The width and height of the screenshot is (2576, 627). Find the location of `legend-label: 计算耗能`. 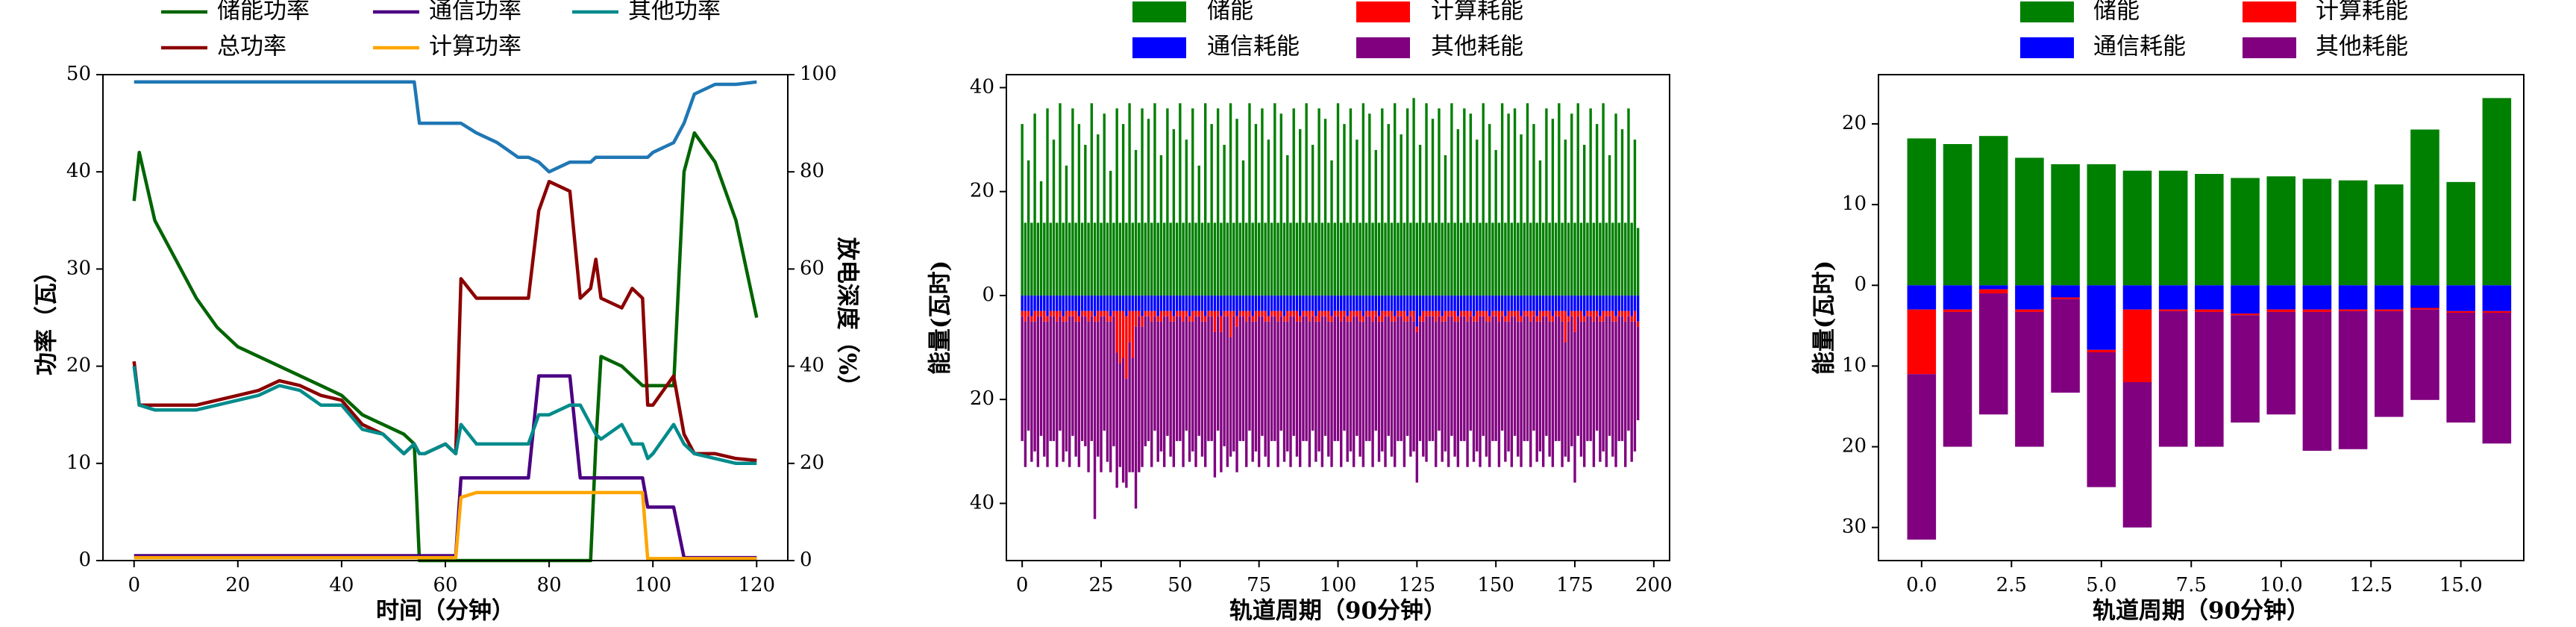

legend-label: 计算耗能 is located at coordinates (2362, 12).